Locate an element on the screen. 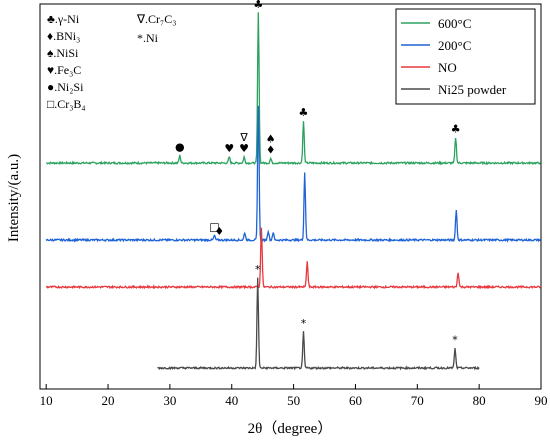 The height and width of the screenshot is (441, 550). x-tick-label: 30 is located at coordinates (169, 400).